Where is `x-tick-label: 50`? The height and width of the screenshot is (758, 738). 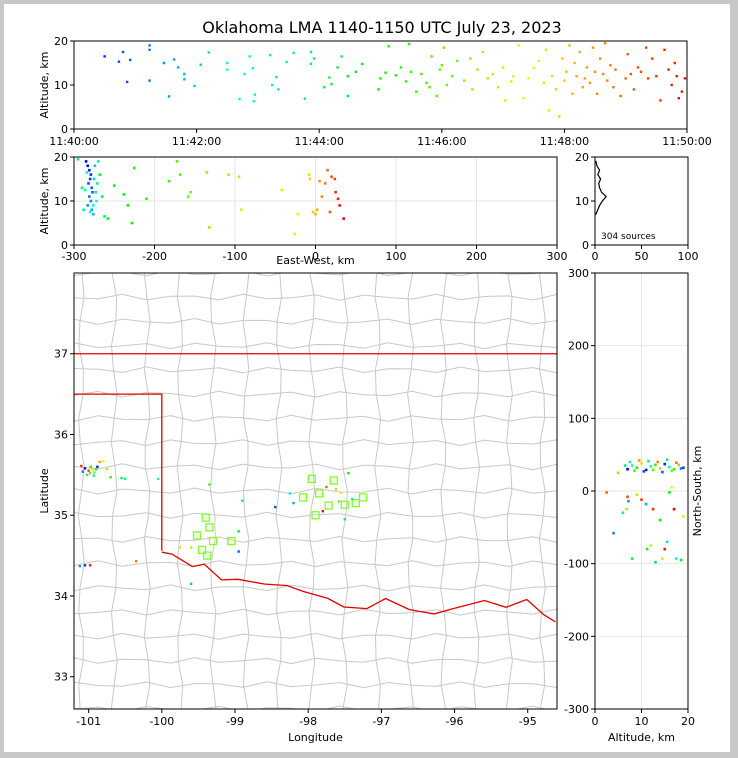
x-tick-label: 50 is located at coordinates (642, 256).